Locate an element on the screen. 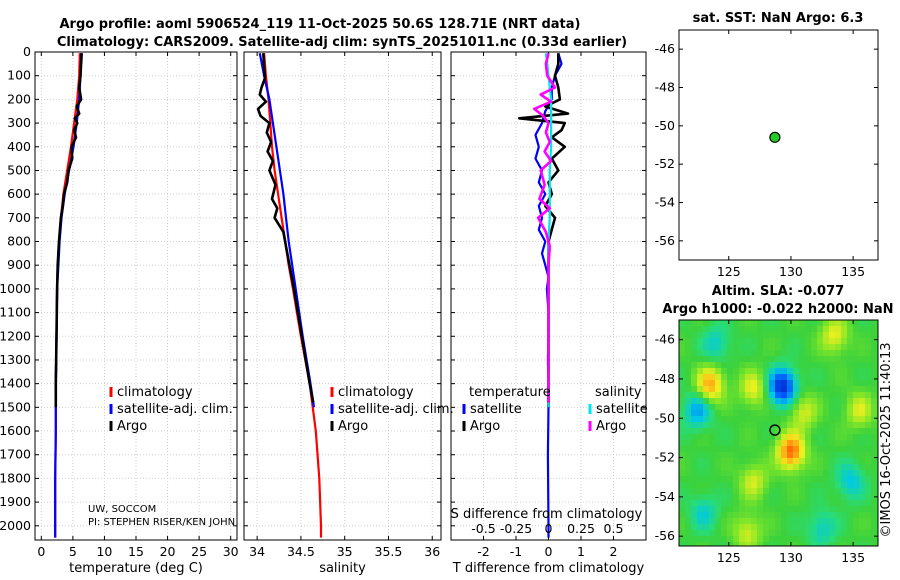 The image size is (900, 580). temperature-ytick-label: 1300 is located at coordinates (15, 359).